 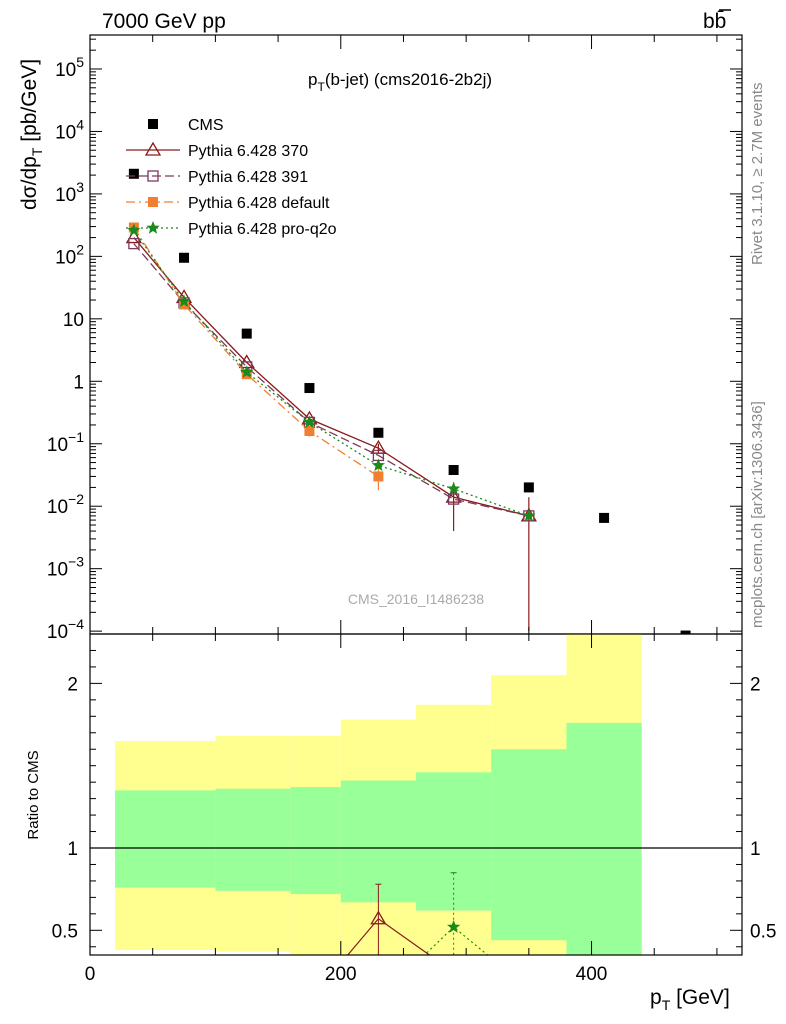 What do you see at coordinates (69, 192) in the screenshot?
I see `y-tick-label: 10³` at bounding box center [69, 192].